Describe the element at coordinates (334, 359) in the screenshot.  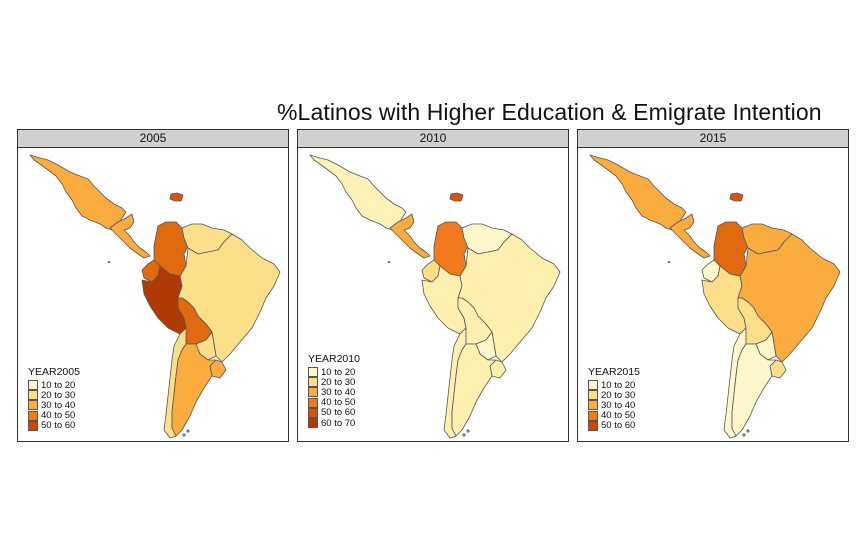
I see `legend-title: YEAR2010` at that location.